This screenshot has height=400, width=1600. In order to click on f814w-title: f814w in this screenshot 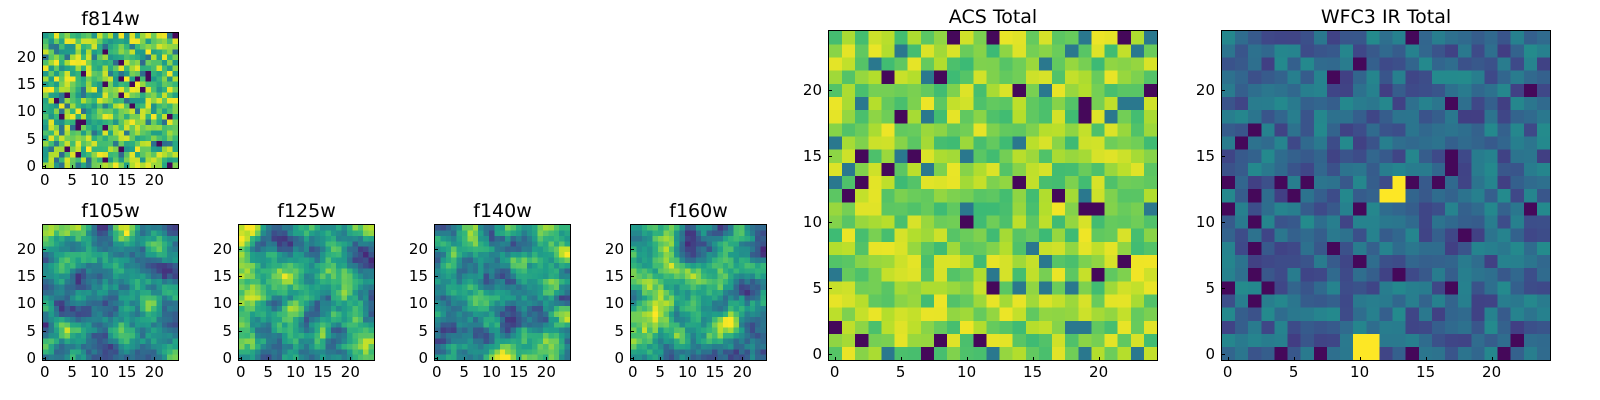, I will do `click(110, 19)`.